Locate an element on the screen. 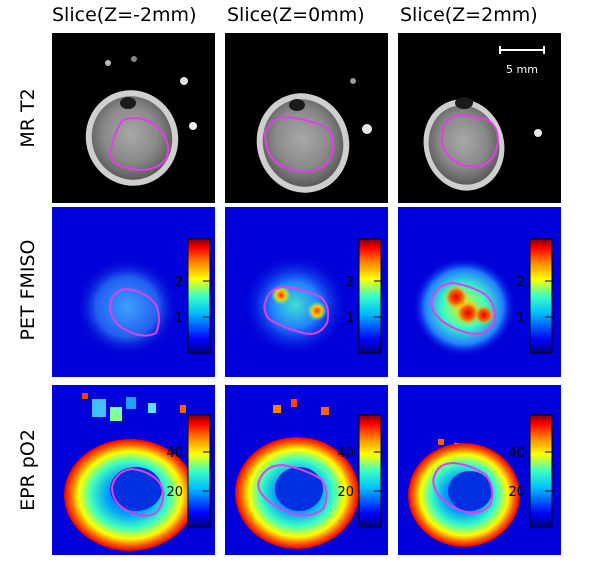 The height and width of the screenshot is (562, 599). pet-fmiso-panel-z-minus-2: 2 1 is located at coordinates (133, 292).